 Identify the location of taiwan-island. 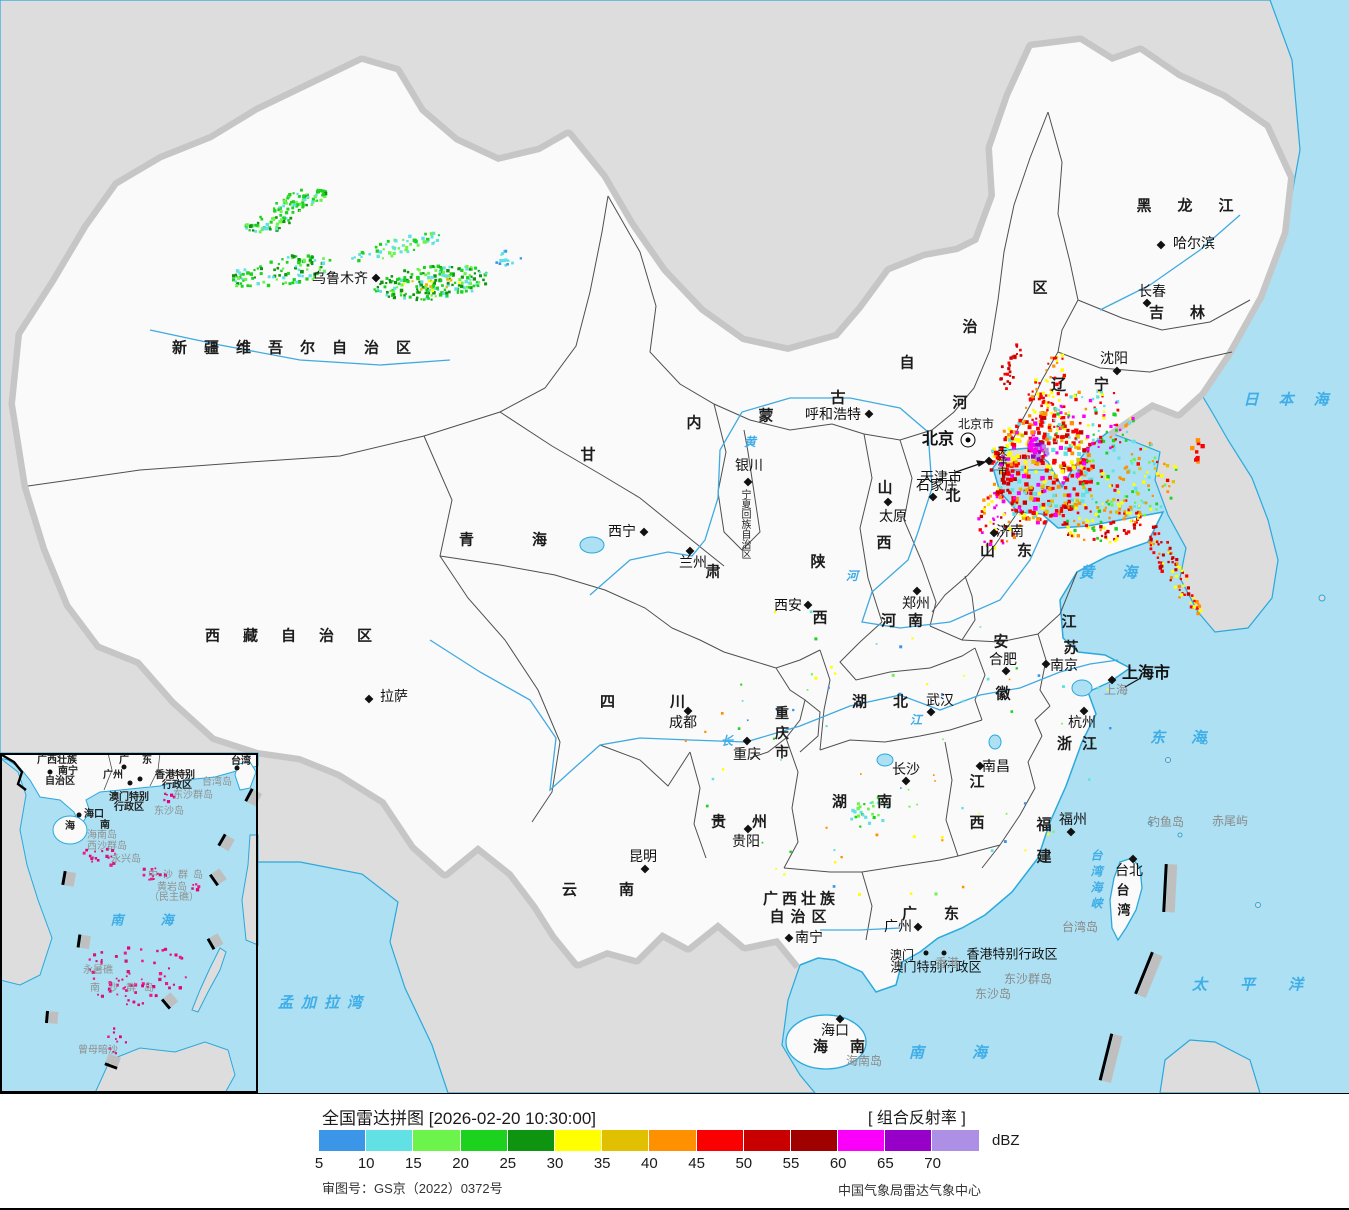
(1126, 899).